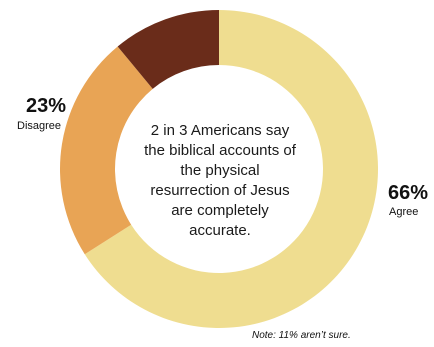  I want to click on agree-category-label: Agree, so click(404, 212).